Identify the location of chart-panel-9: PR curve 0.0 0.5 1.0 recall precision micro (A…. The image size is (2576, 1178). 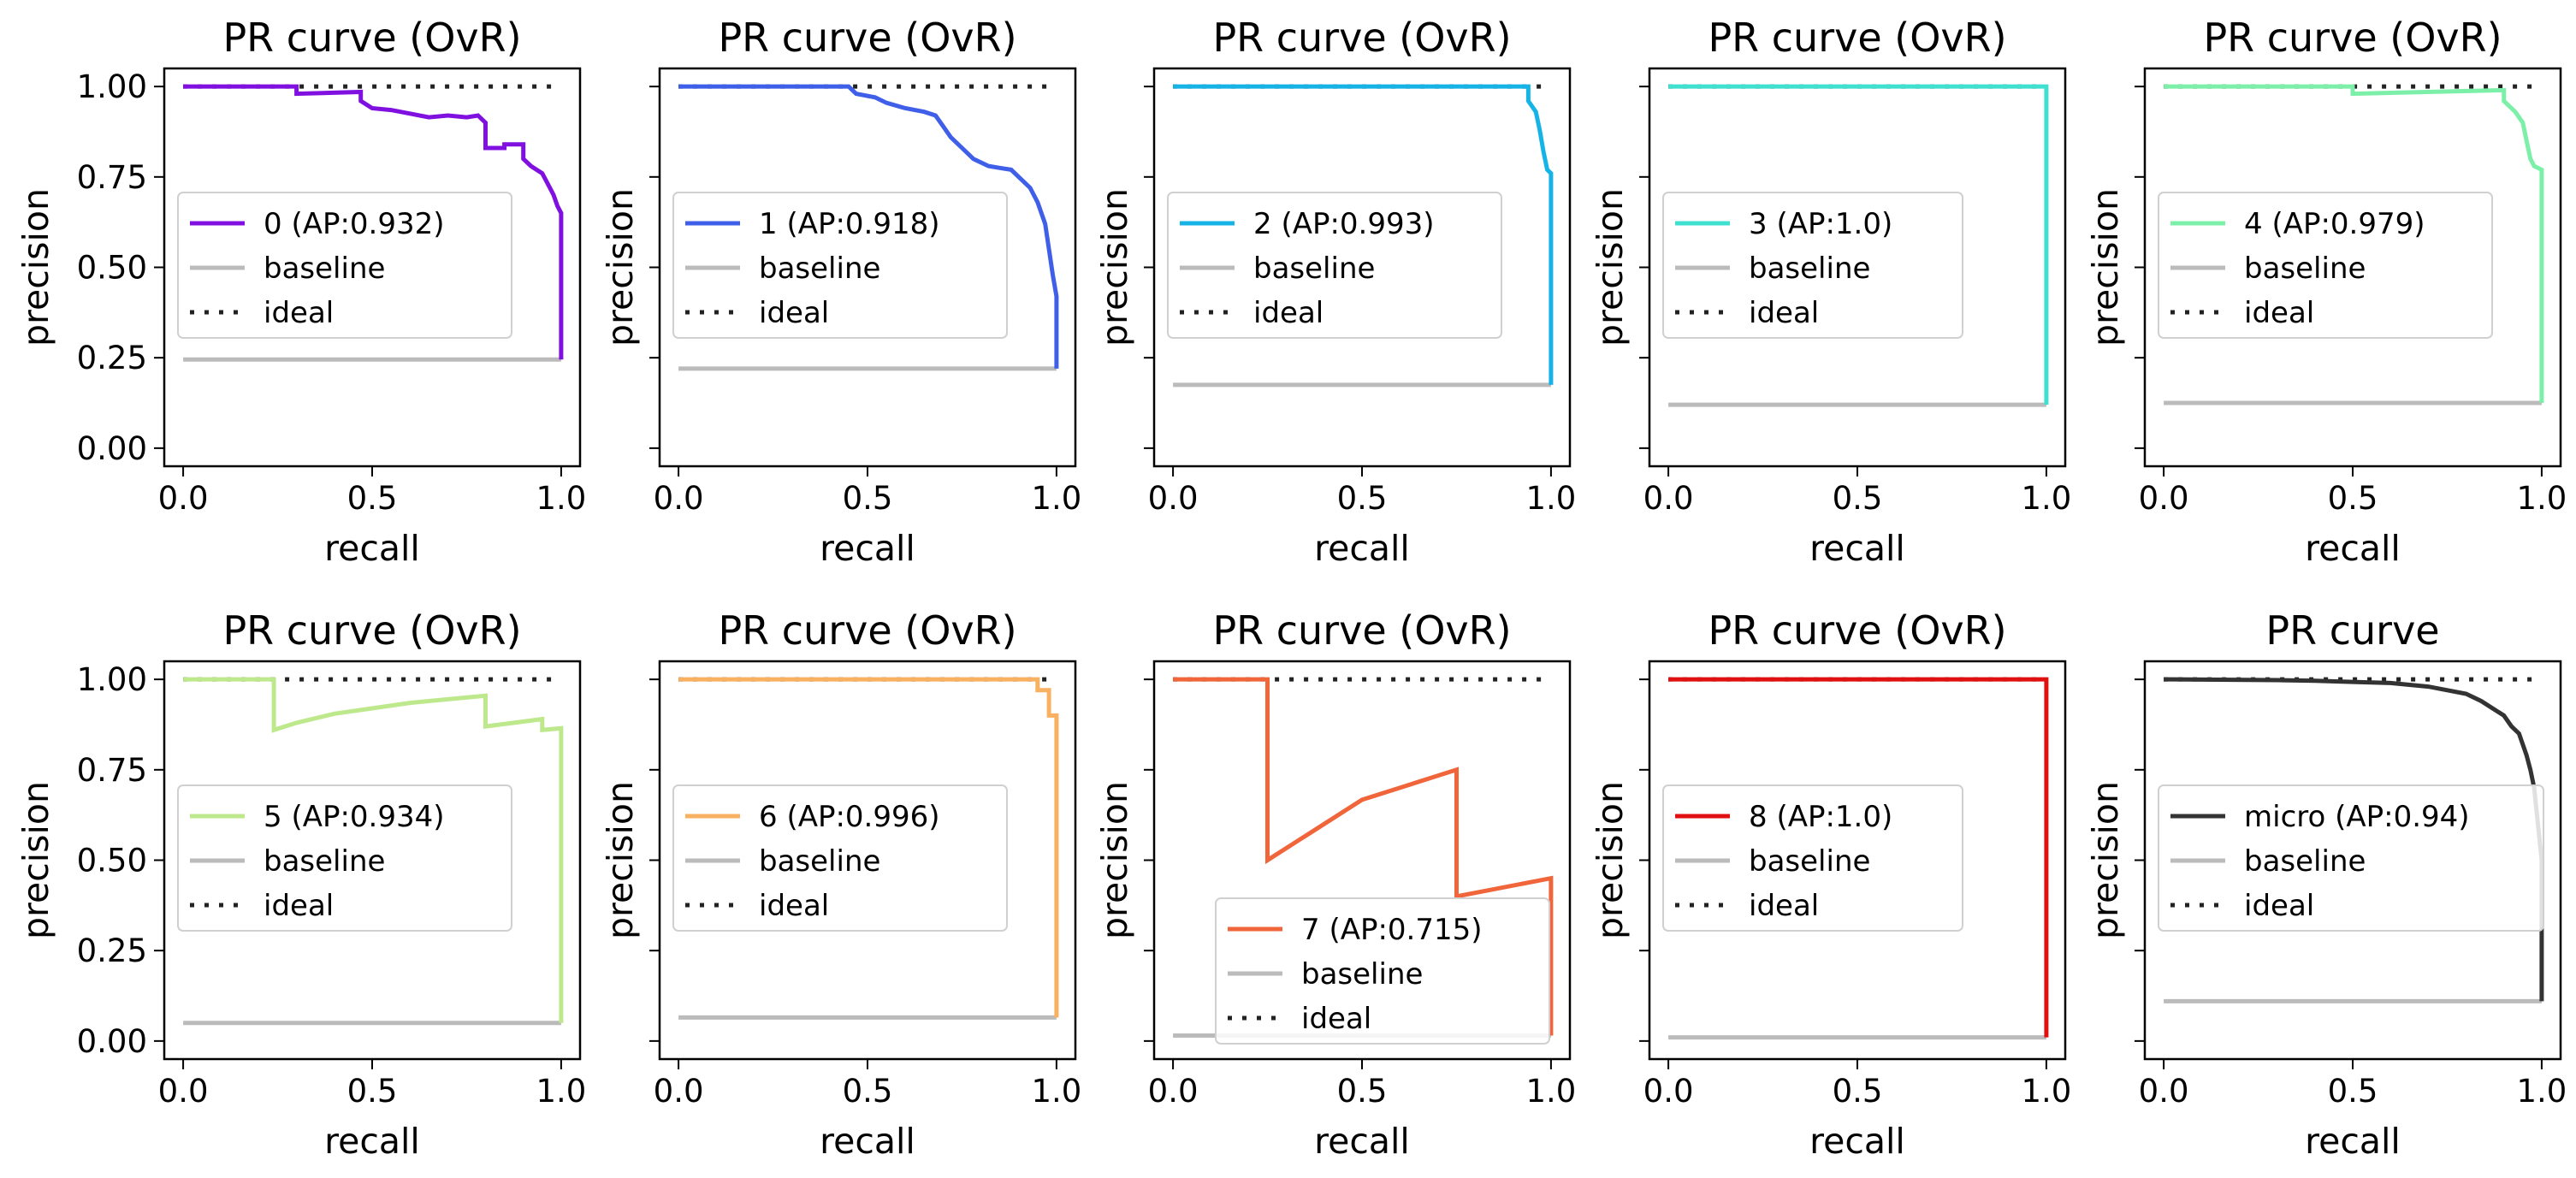
(2326, 885).